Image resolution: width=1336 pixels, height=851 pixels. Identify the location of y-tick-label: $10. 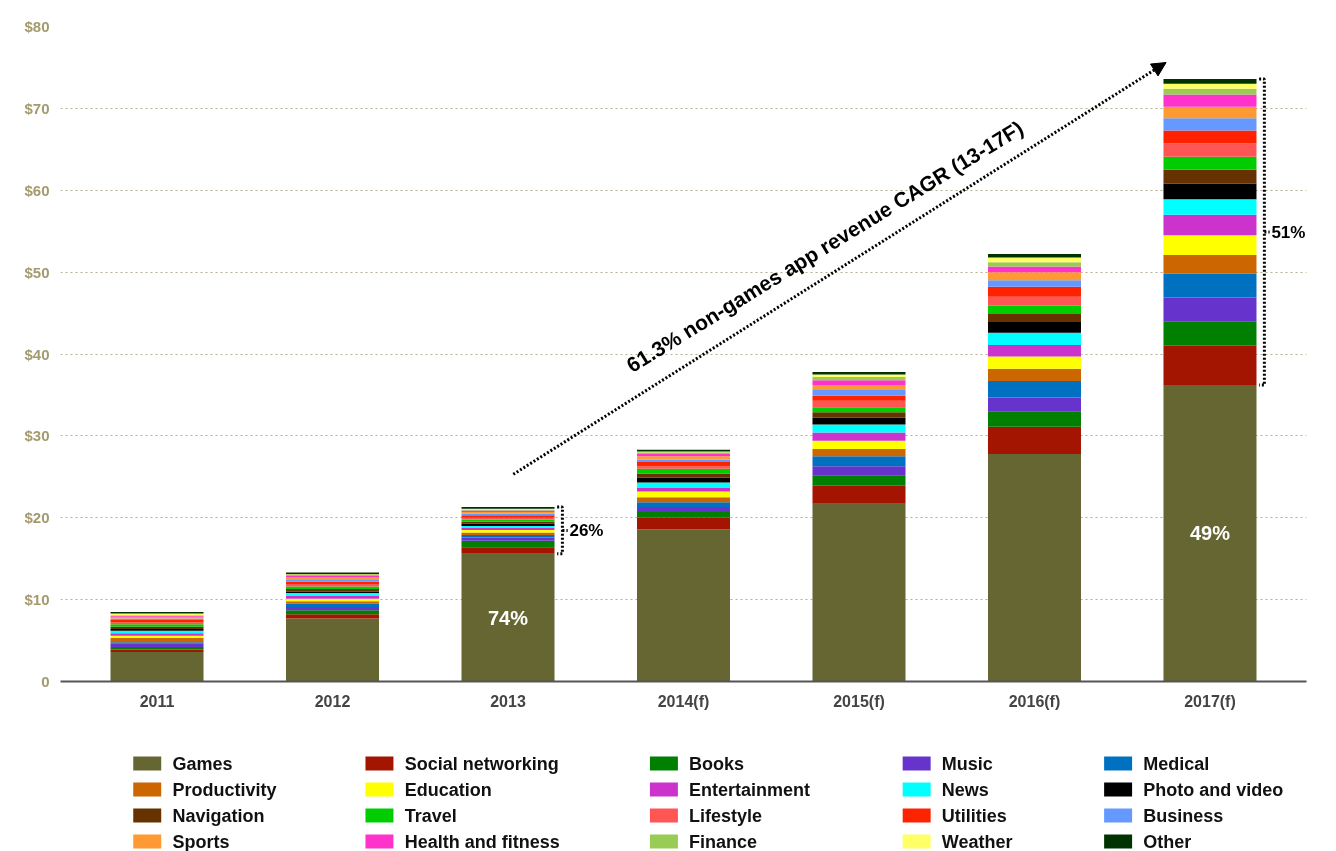
(37, 600).